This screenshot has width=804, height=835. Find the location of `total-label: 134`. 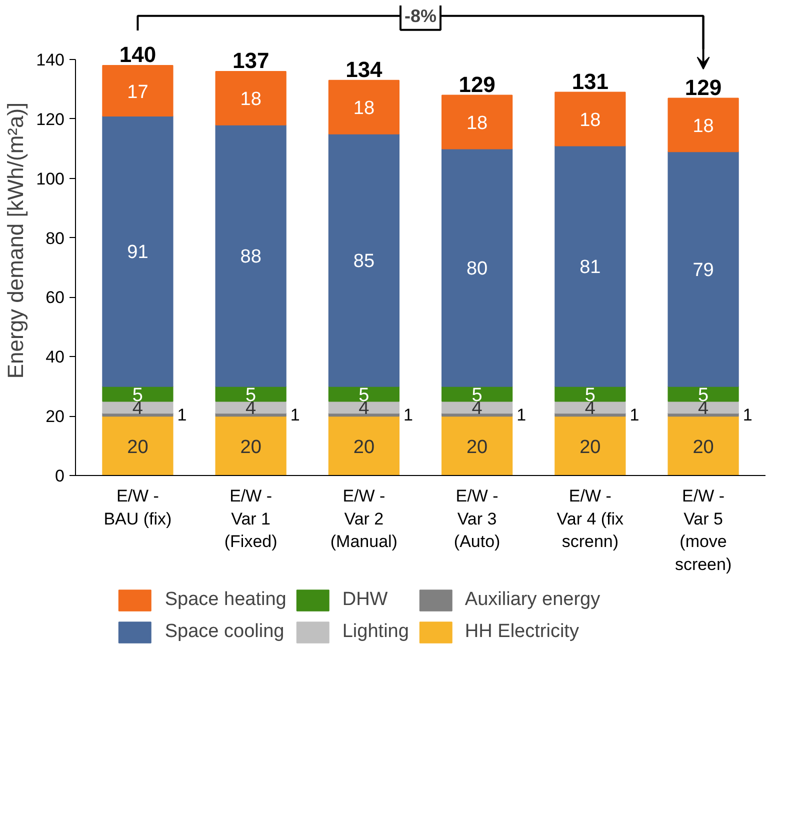

total-label: 134 is located at coordinates (365, 69).